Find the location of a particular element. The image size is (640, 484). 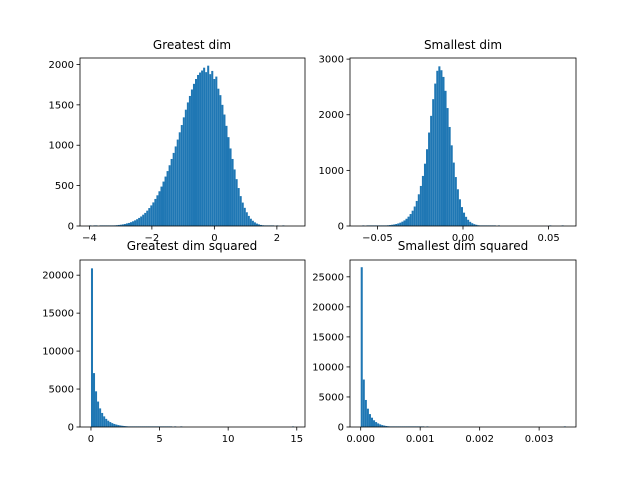

y-tick-label: 15000 is located at coordinates (328, 337).